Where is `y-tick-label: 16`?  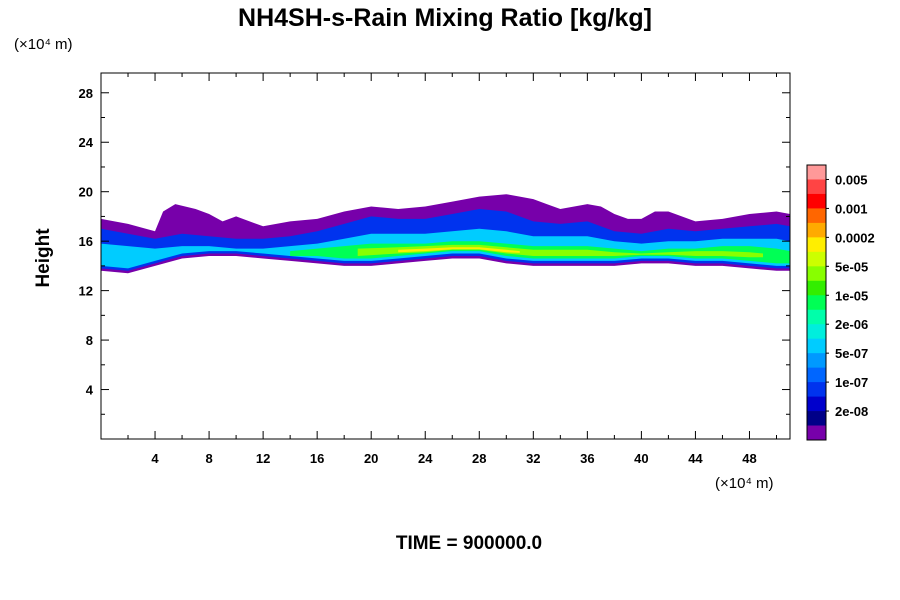 y-tick-label: 16 is located at coordinates (86, 241).